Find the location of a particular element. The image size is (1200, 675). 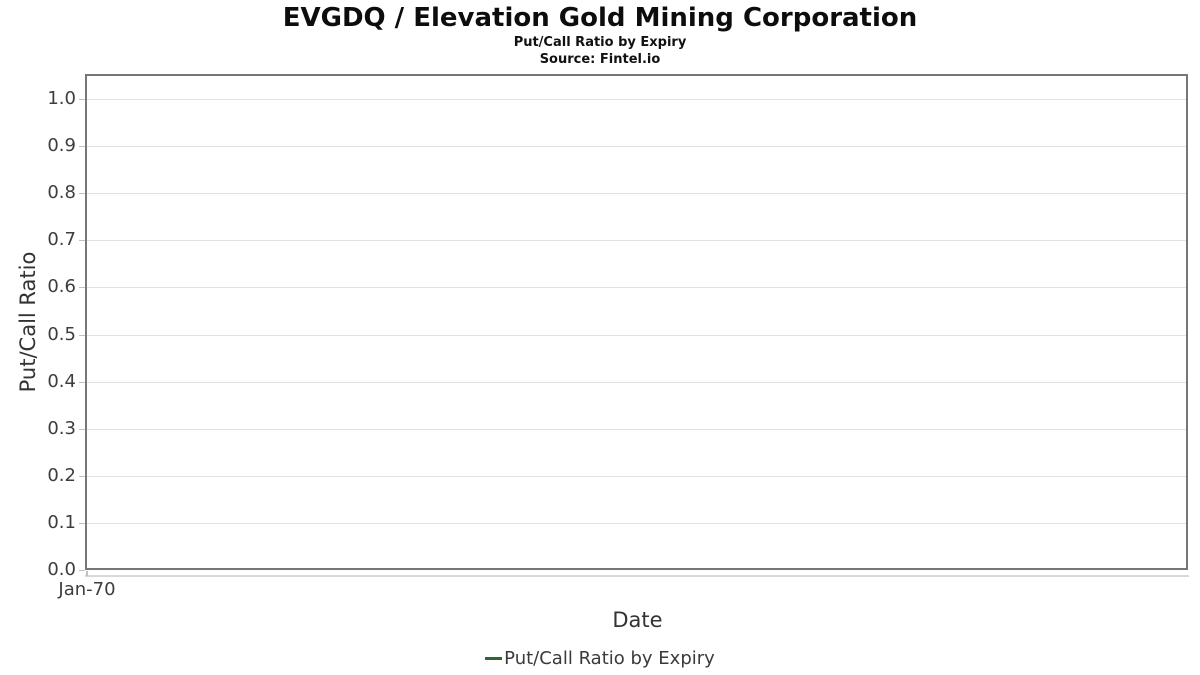

x-axis-tick-label: Jan-70 is located at coordinates (87, 589).